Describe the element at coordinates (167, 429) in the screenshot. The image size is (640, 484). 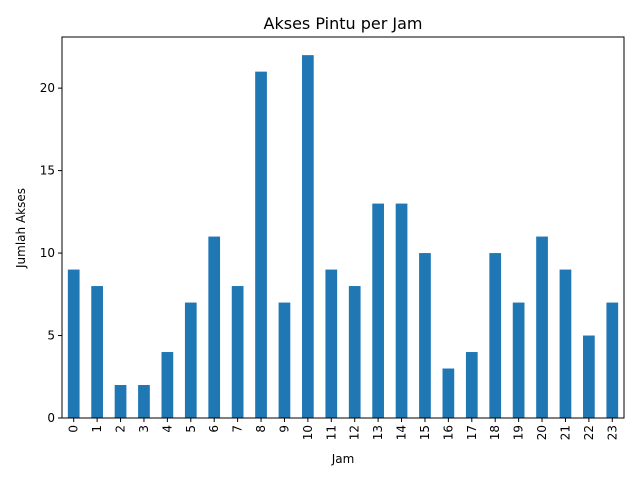
I see `x-tick-label-4: 4` at that location.